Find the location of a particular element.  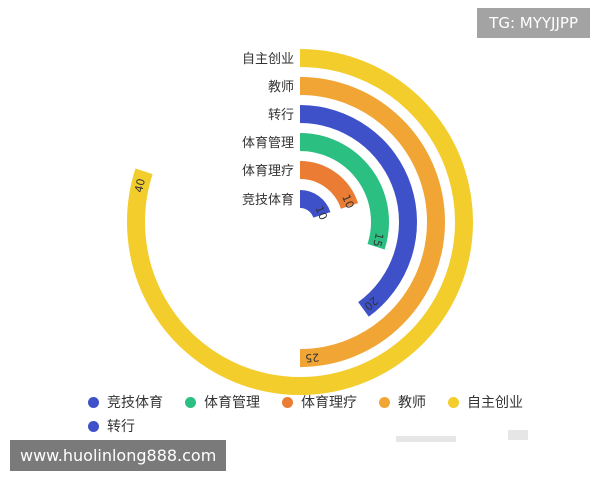

category-label: 竞技体育 is located at coordinates (268, 200).